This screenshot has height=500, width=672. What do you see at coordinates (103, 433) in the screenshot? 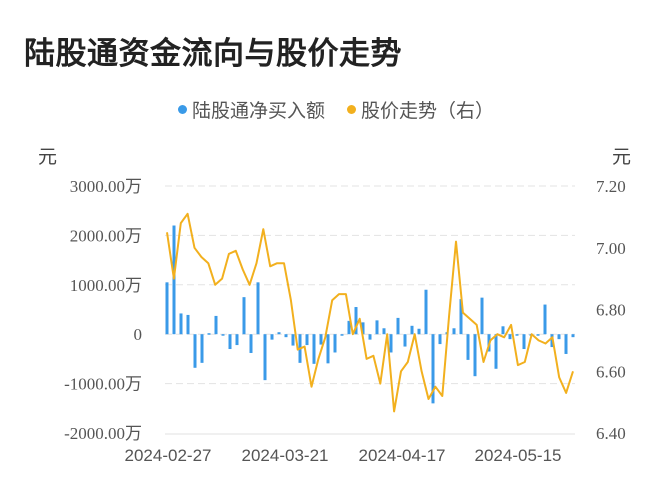
I see `left-axis-tick: -2000.00万` at bounding box center [103, 433].